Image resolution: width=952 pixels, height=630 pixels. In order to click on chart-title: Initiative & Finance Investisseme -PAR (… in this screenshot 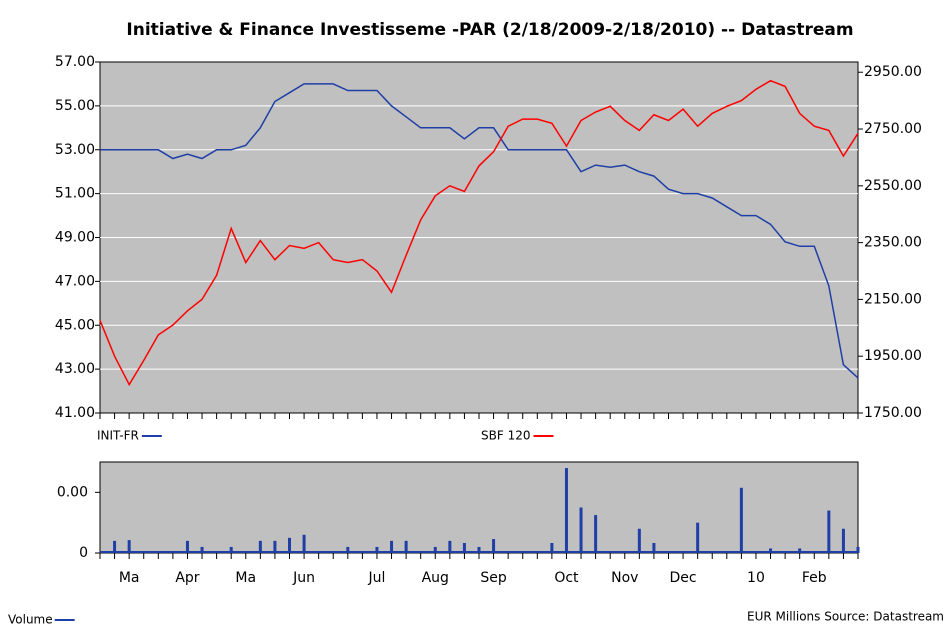, I will do `click(489, 30)`.